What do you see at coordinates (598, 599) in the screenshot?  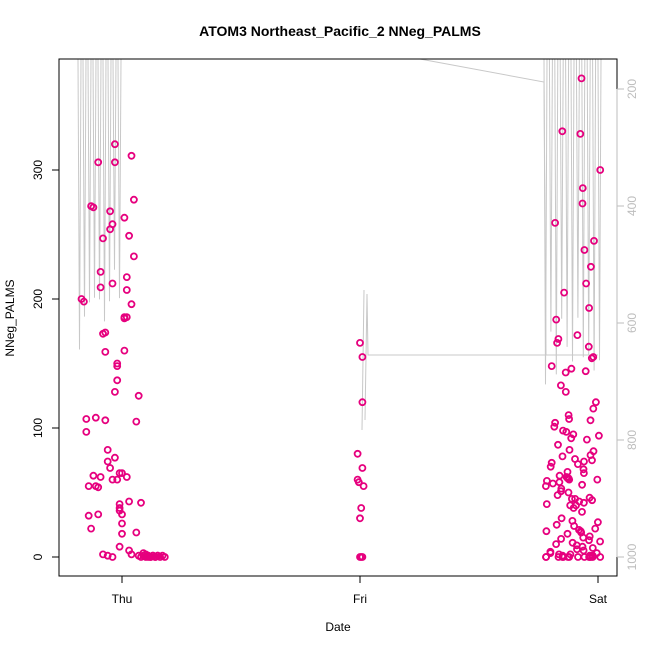 I see `x-tick-label: Sat` at bounding box center [598, 599].